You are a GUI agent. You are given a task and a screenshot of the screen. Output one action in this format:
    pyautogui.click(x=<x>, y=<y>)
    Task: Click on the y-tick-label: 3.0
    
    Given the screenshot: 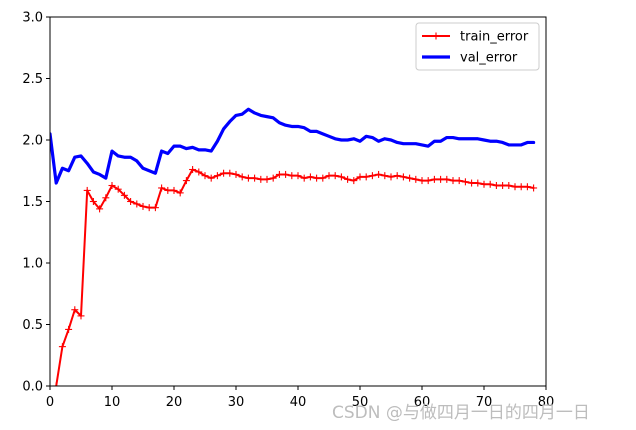 What is the action you would take?
    pyautogui.click(x=32, y=18)
    